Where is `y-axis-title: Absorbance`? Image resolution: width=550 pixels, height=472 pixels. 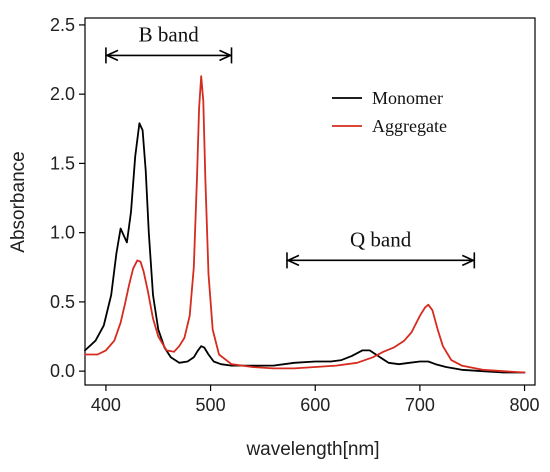 y-axis-title: Absorbance is located at coordinates (18, 201).